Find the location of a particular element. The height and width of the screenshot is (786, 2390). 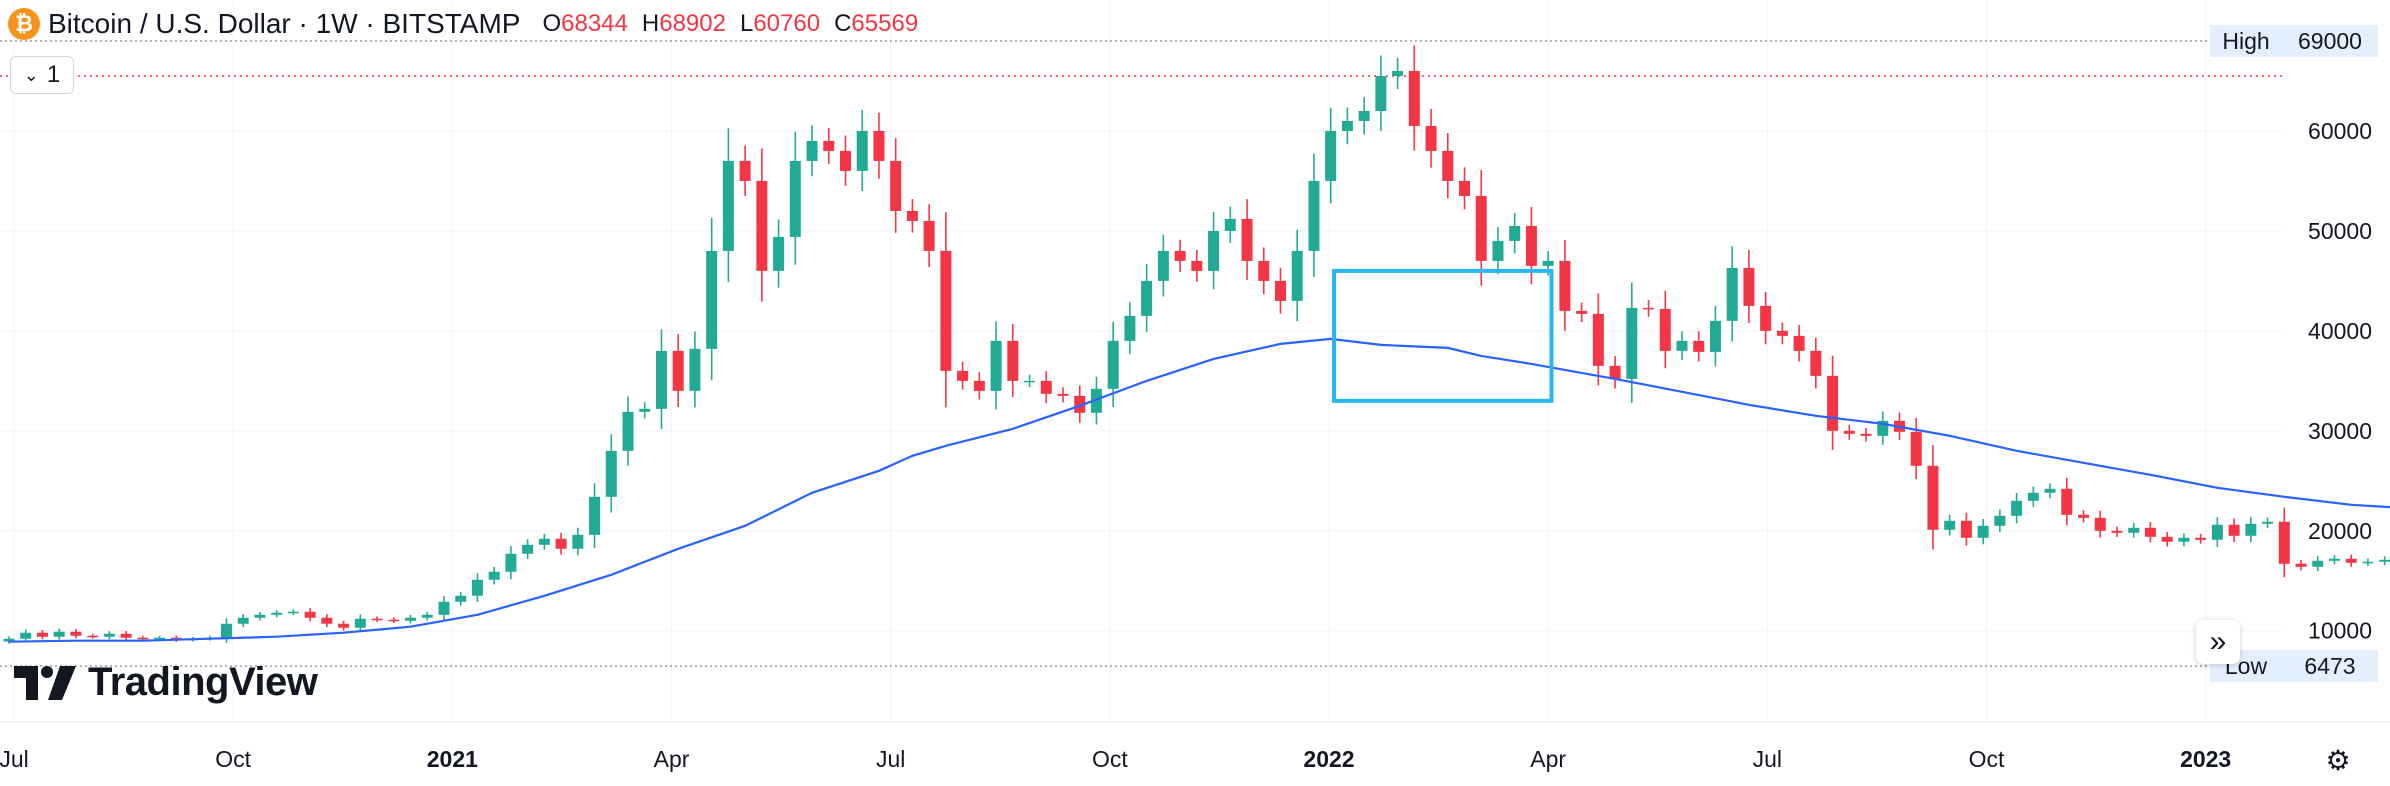

low-value-bg is located at coordinates (2330, 666).